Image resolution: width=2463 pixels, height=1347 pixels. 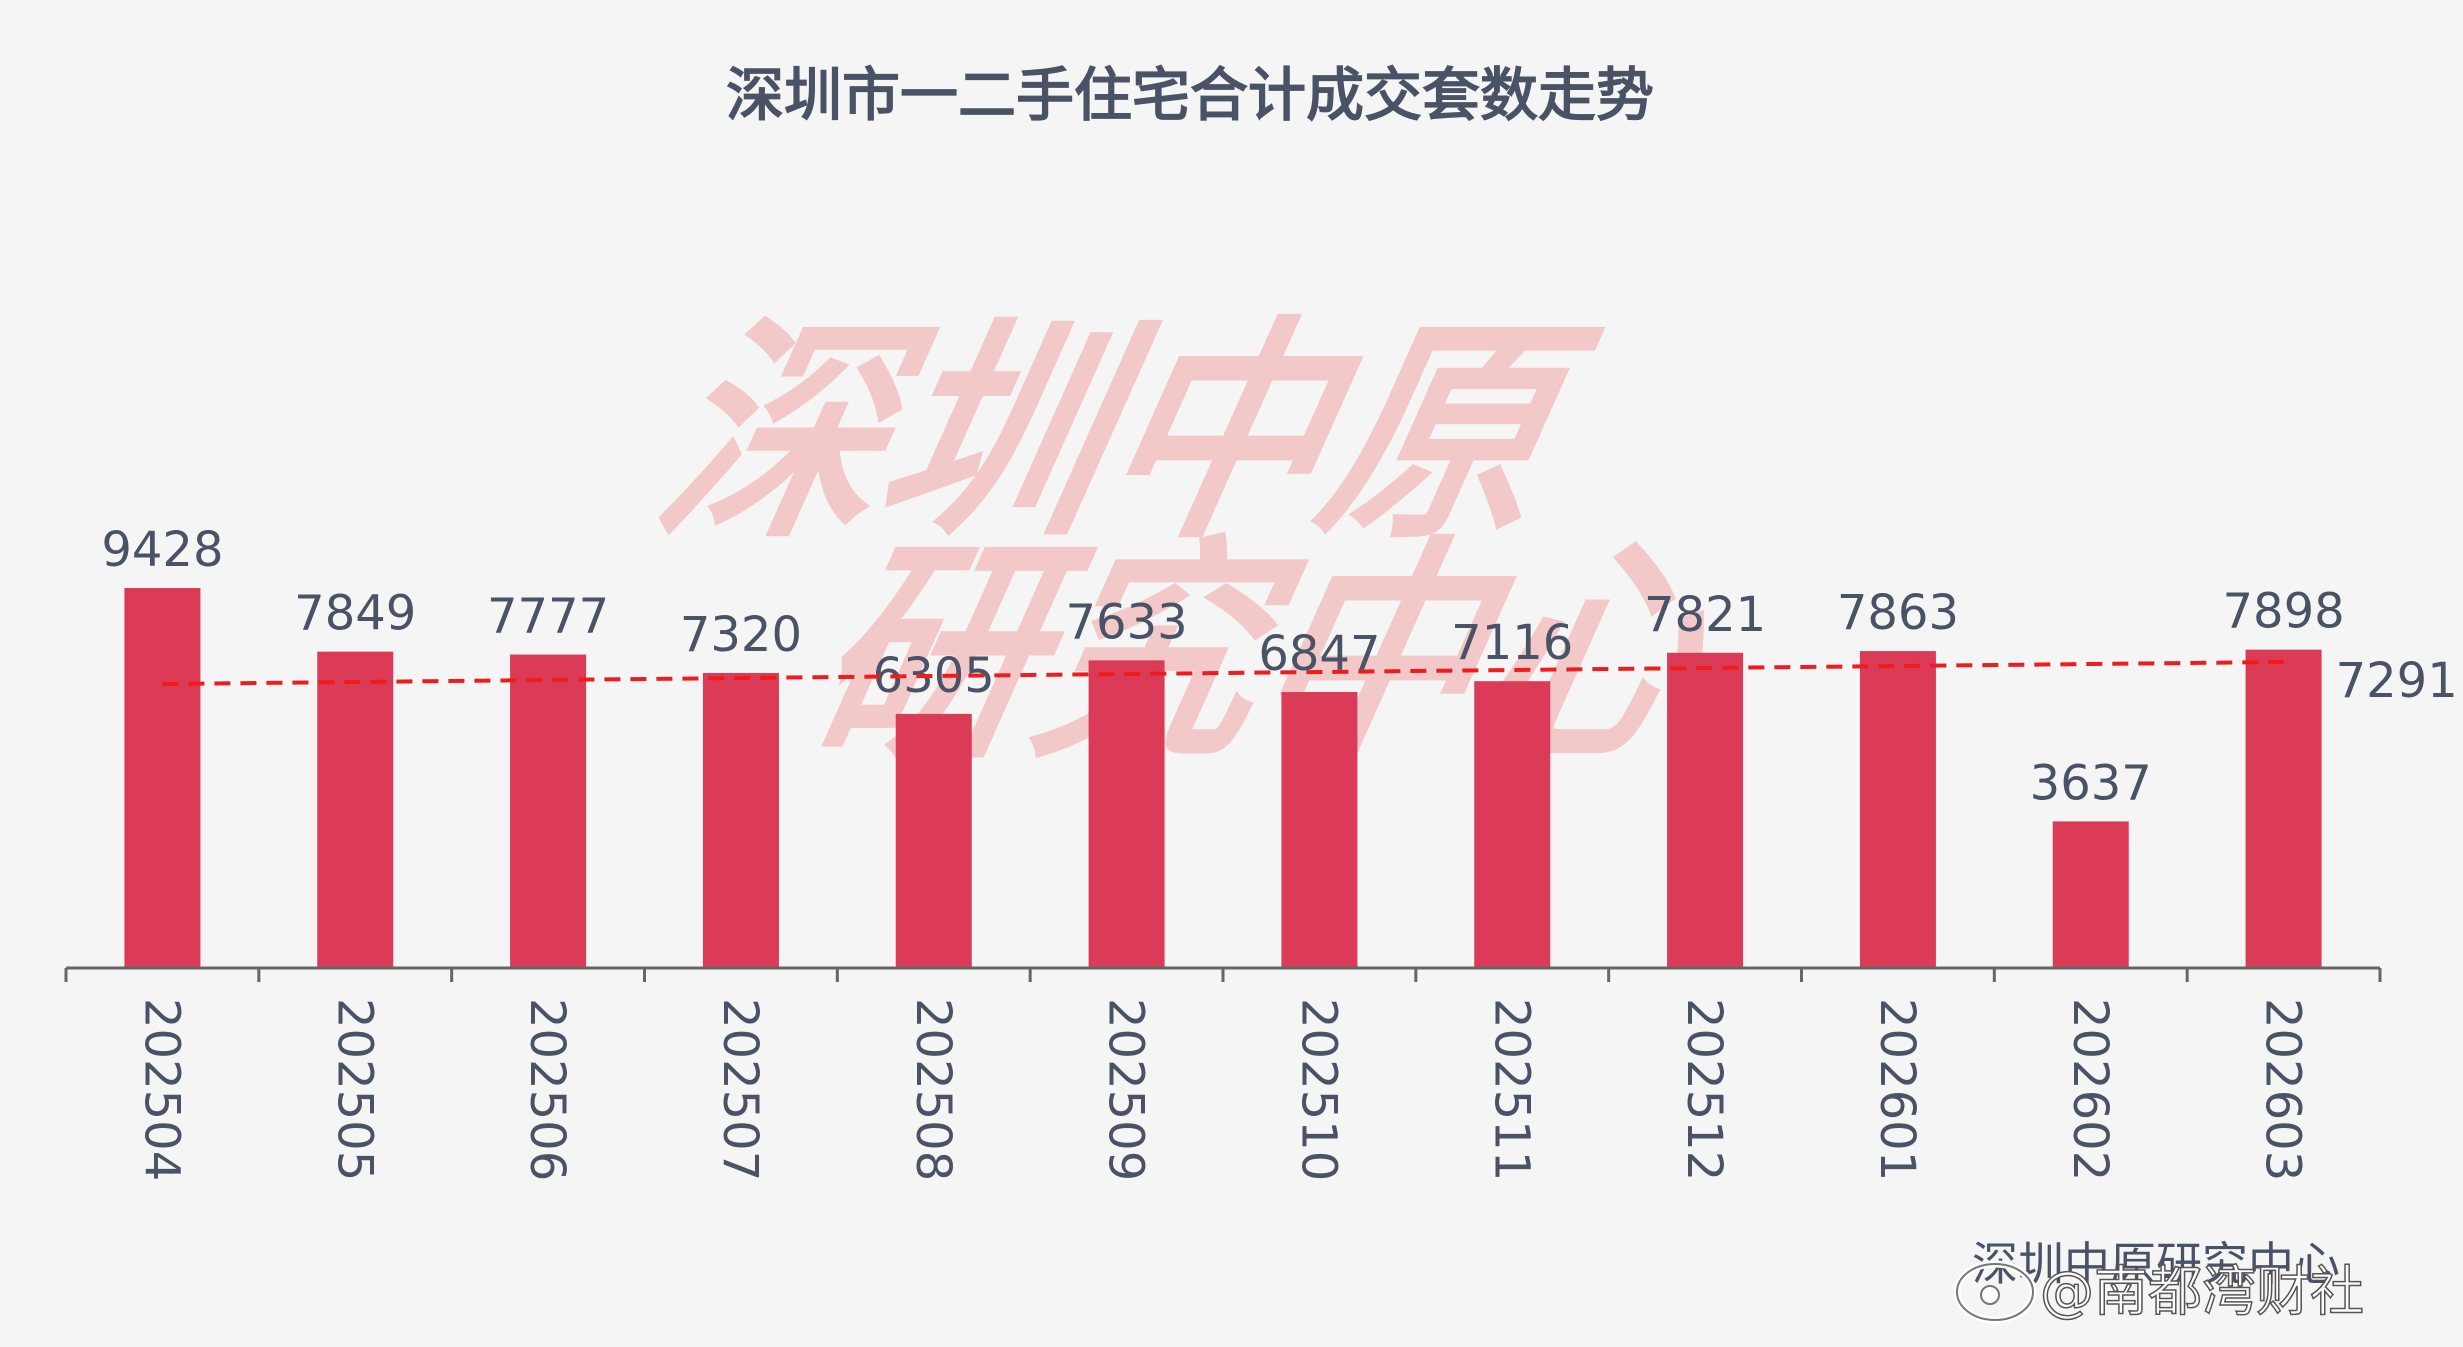 I want to click on tick-label-202506: 202506, so click(x=547, y=1089).